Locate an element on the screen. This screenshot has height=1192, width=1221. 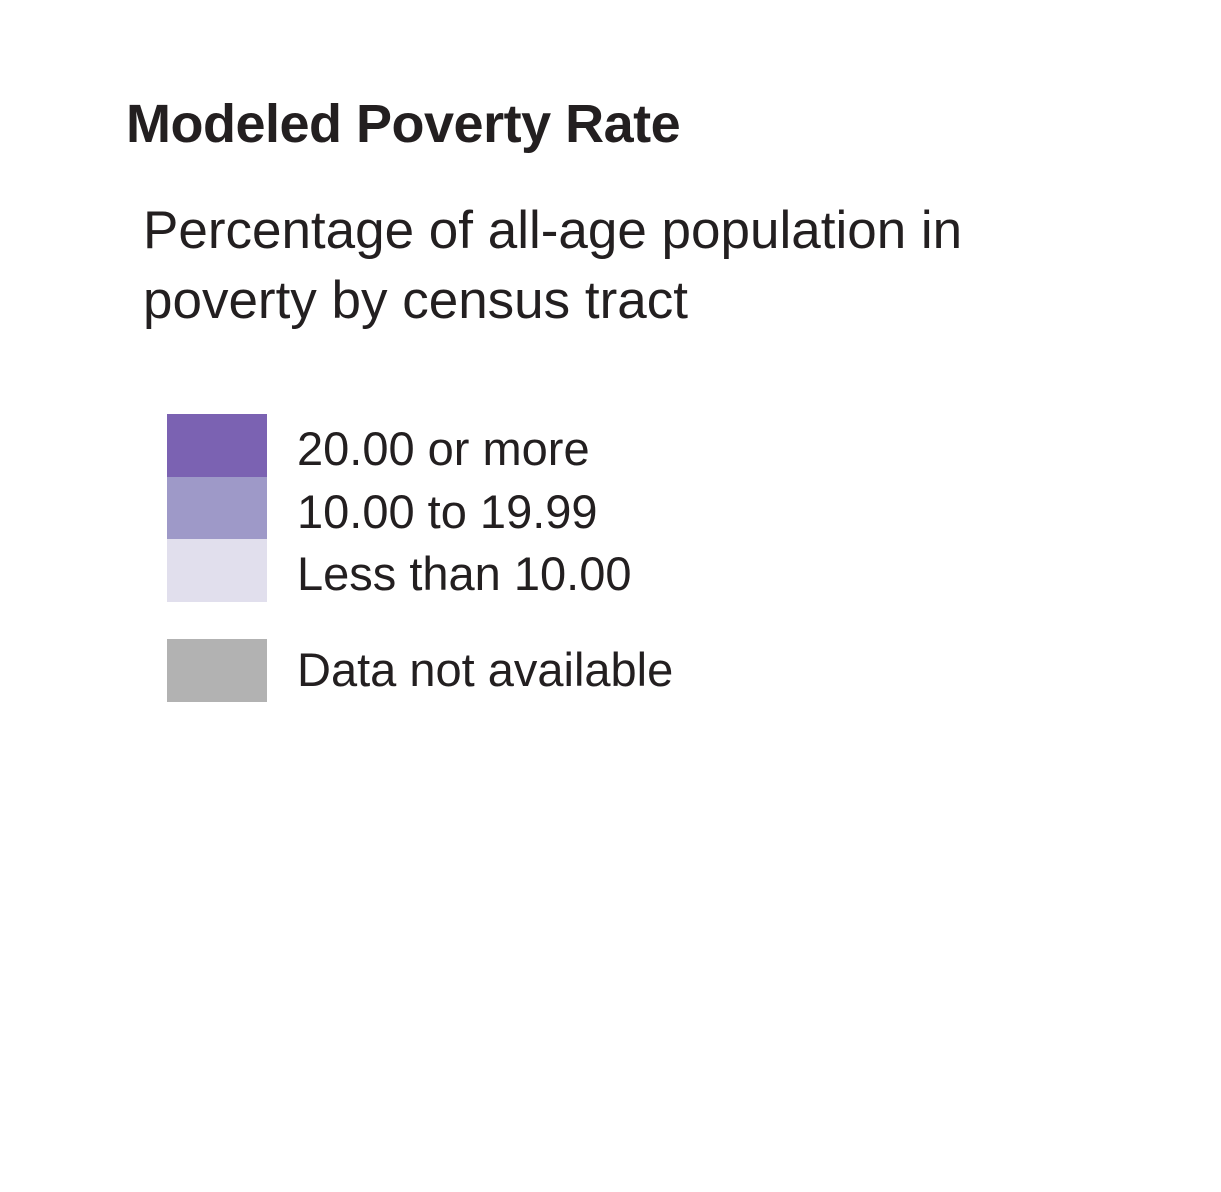
legend-label-low: Less than 10.00 is located at coordinates (464, 573).